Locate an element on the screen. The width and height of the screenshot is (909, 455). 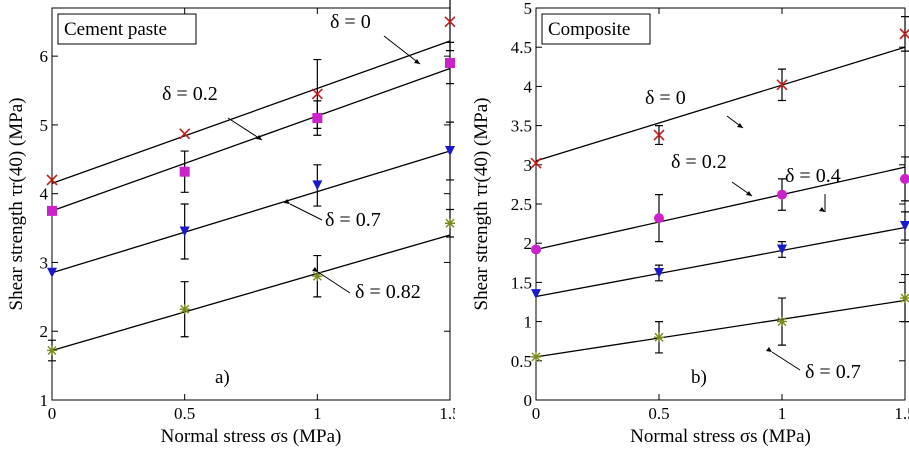
y-tick-label: 6 is located at coordinates (44, 56).